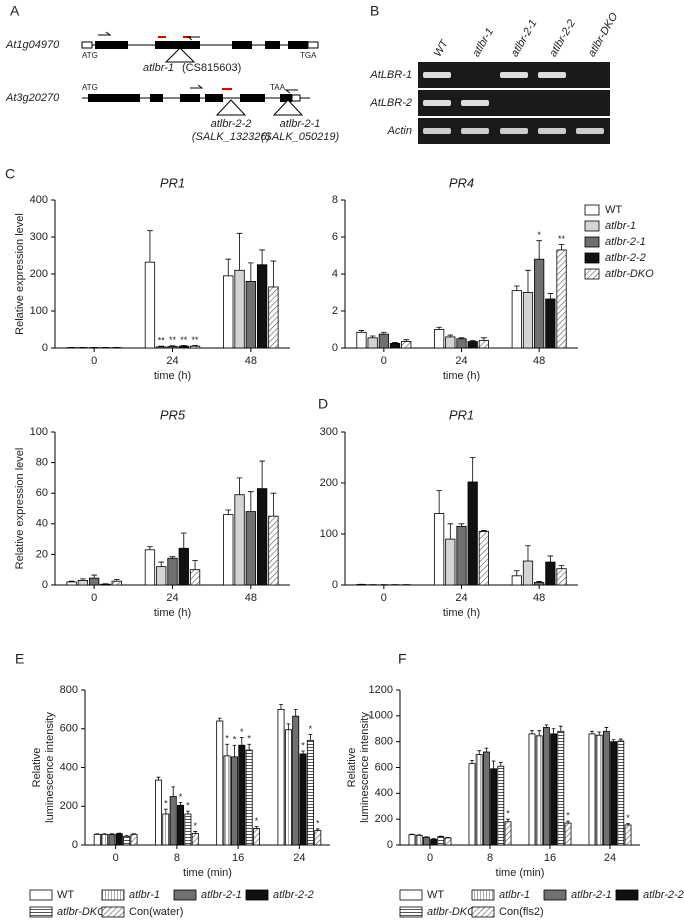 The height and width of the screenshot is (923, 685). What do you see at coordinates (308, 55) in the screenshot?
I see `stop-codon: TGA` at bounding box center [308, 55].